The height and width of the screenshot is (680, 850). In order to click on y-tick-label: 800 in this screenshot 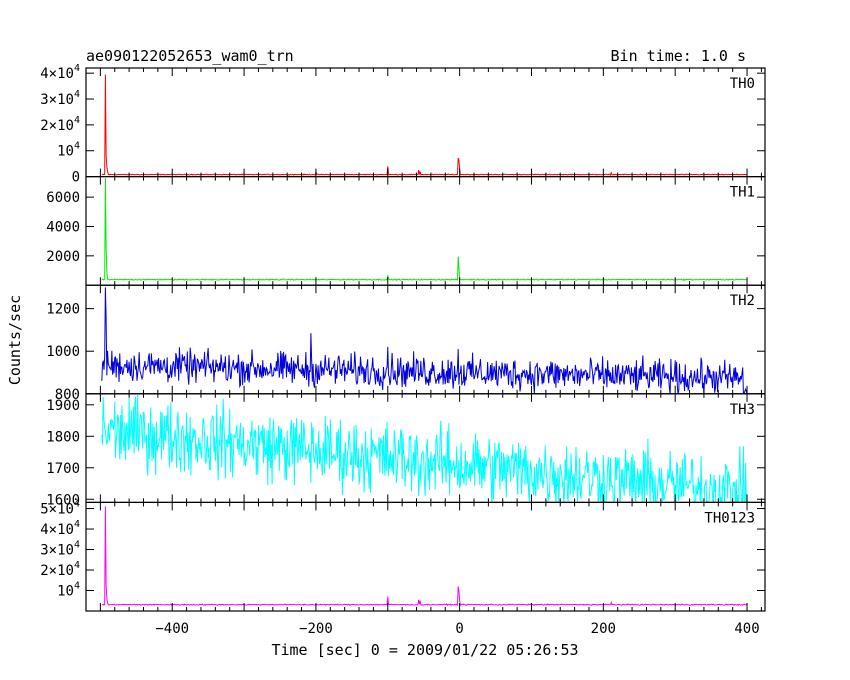, I will do `click(67, 395)`.